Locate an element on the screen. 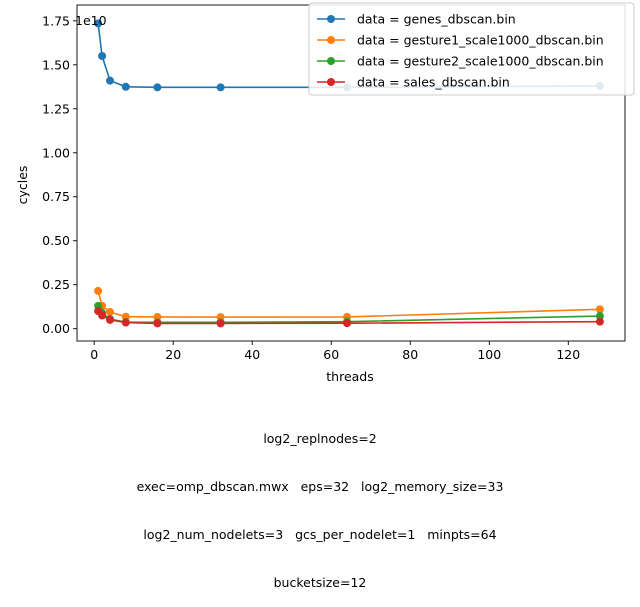 This screenshot has height=607, width=640. caption-line: log2_replnodes=2 is located at coordinates (320, 438).